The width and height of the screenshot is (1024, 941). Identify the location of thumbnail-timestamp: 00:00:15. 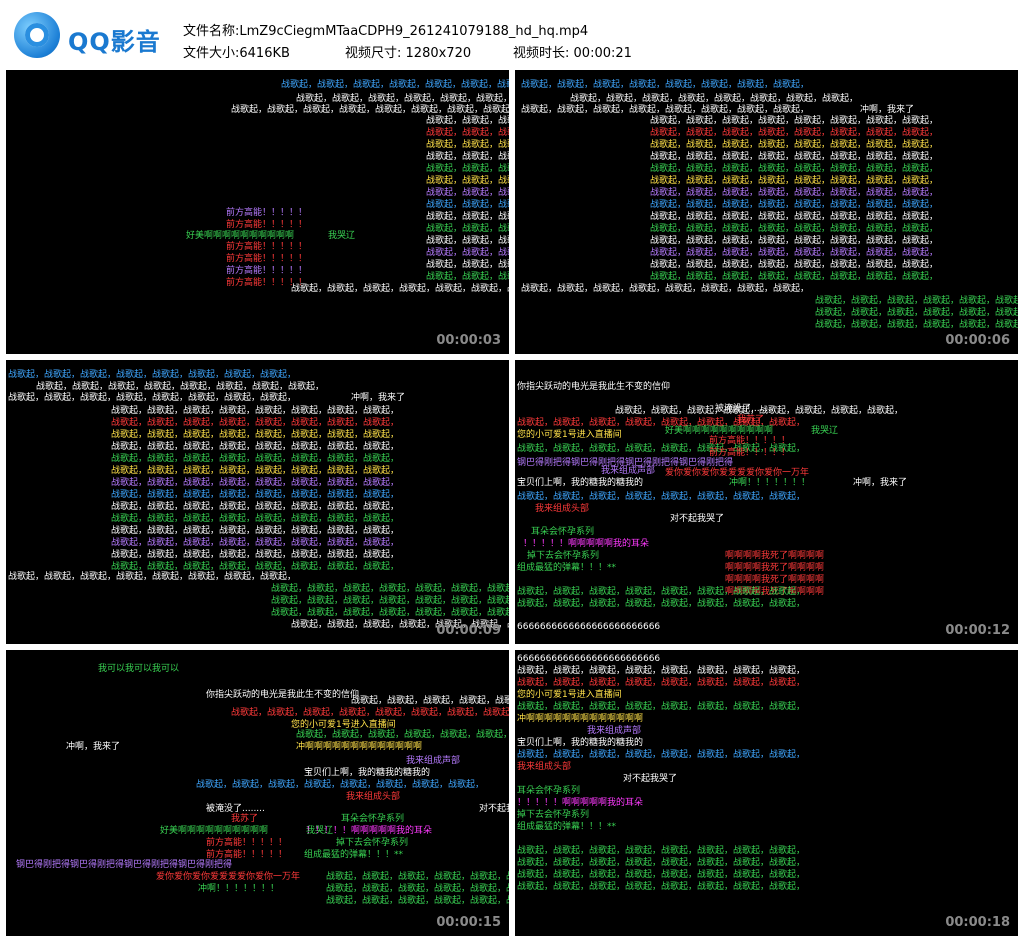
(468, 922).